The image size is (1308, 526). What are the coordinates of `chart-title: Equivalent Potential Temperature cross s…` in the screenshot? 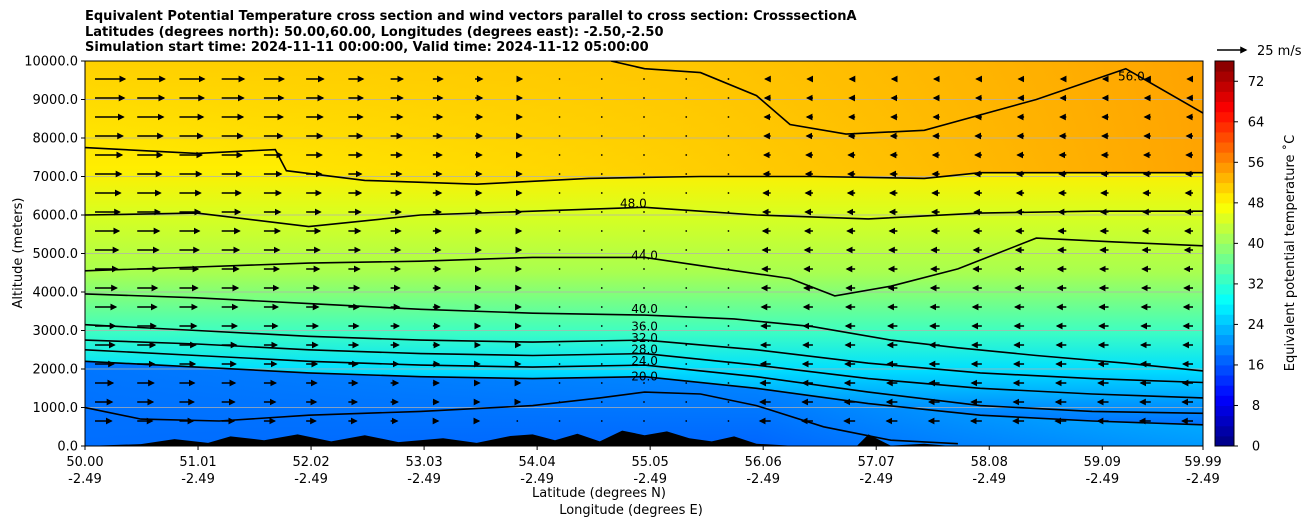 It's located at (471, 32).